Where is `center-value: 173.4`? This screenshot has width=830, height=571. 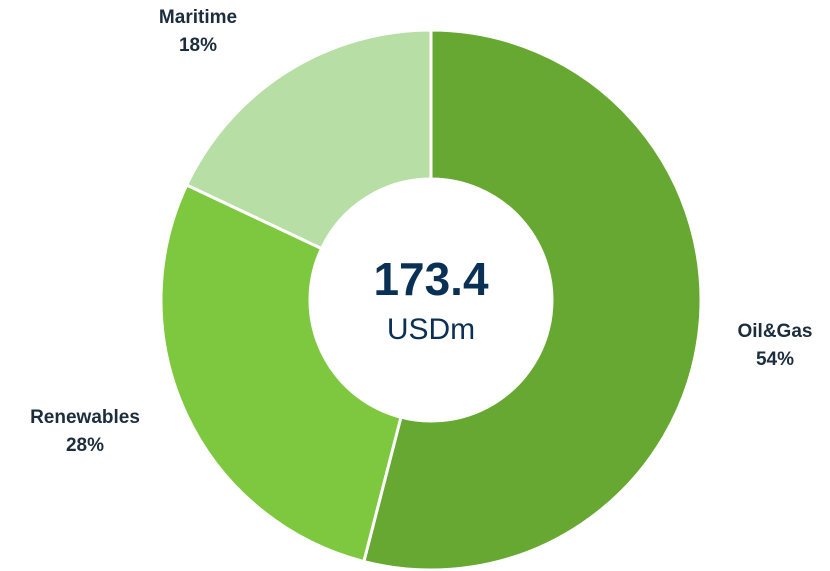 center-value: 173.4 is located at coordinates (431, 279).